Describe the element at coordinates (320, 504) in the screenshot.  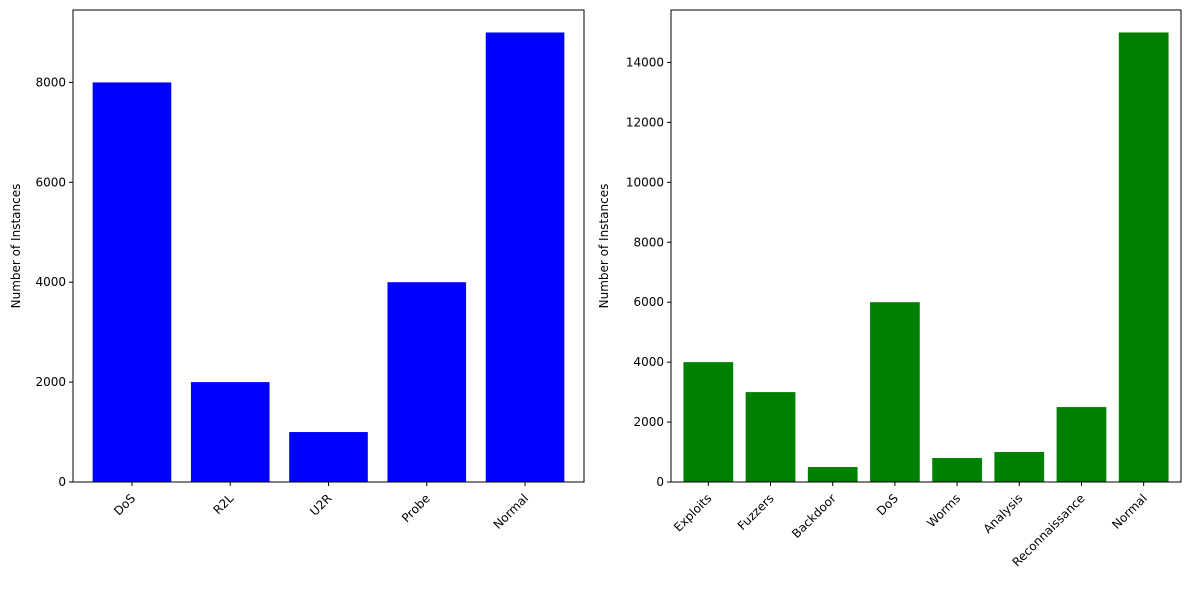
I see `x-tick-label: U2R` at that location.